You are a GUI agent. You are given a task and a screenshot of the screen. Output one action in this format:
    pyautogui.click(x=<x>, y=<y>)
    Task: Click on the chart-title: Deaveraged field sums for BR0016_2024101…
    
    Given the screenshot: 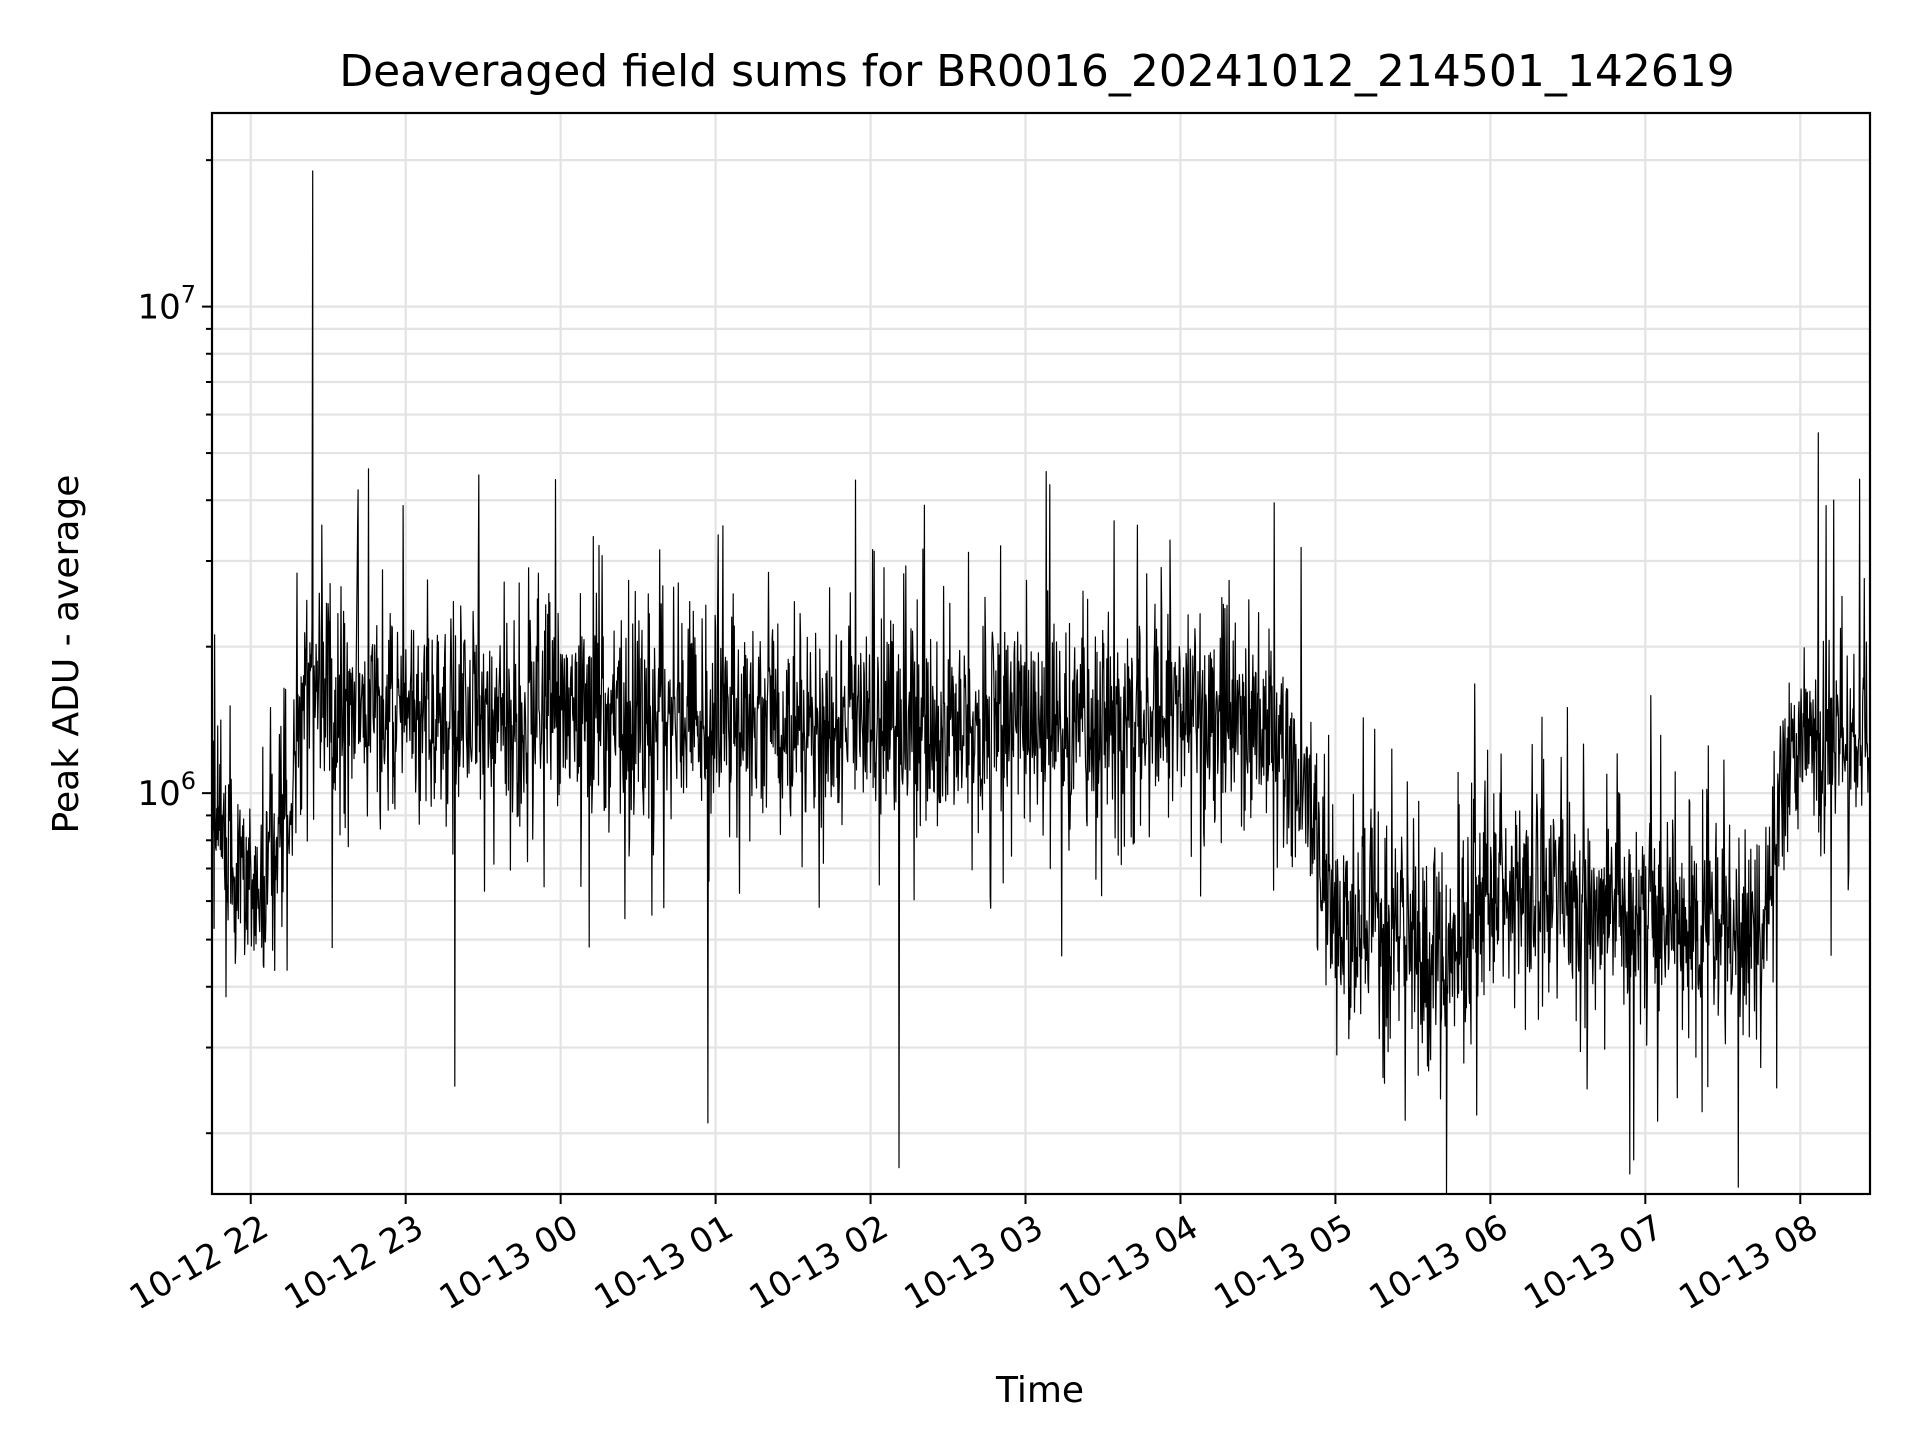 What is the action you would take?
    pyautogui.click(x=1037, y=71)
    